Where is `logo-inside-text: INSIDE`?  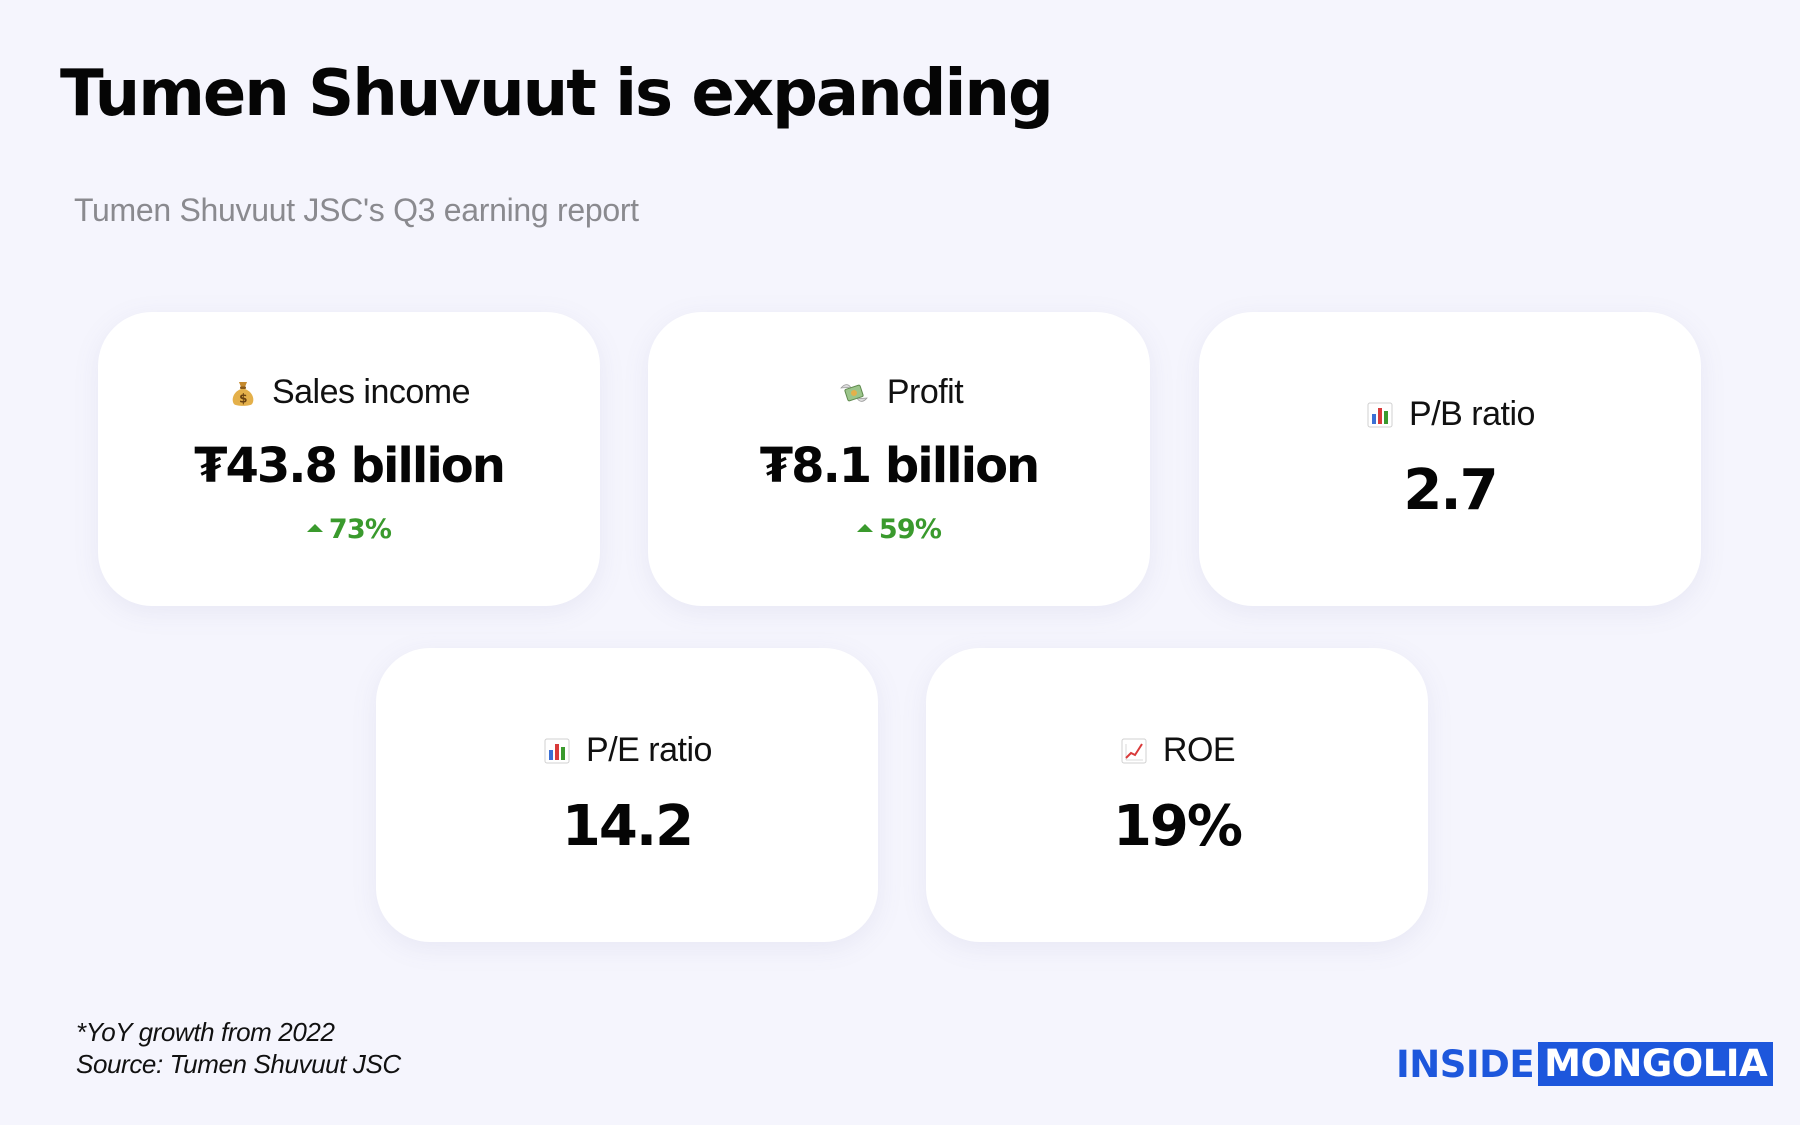 logo-inside-text: INSIDE is located at coordinates (1465, 1064).